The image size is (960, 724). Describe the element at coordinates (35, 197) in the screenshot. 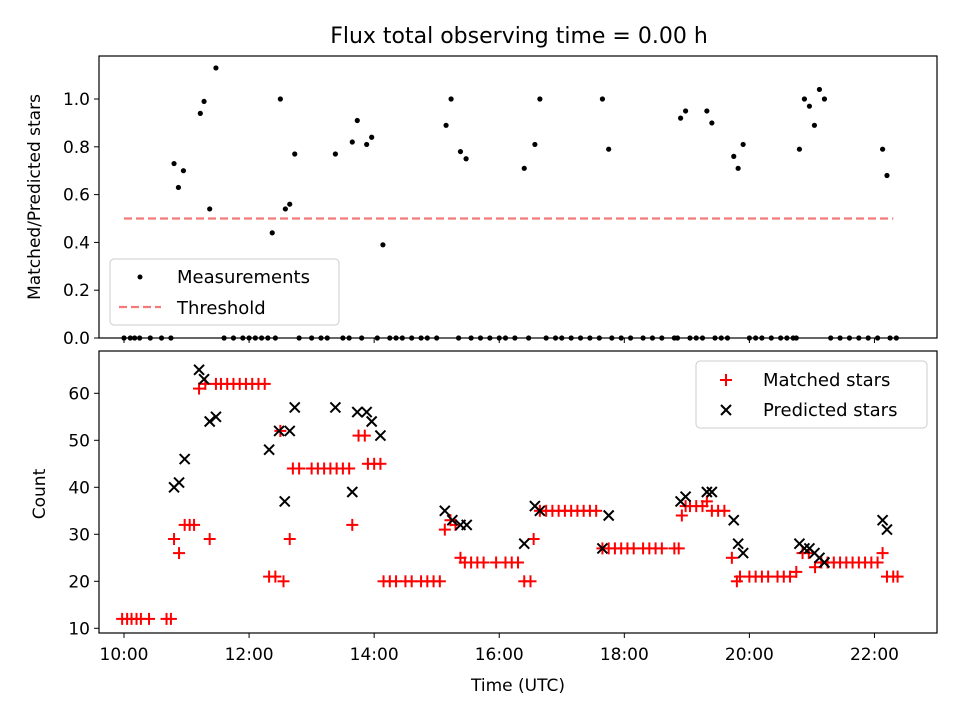

I see `top-y-axis-label: Matched/Predicted stars` at that location.